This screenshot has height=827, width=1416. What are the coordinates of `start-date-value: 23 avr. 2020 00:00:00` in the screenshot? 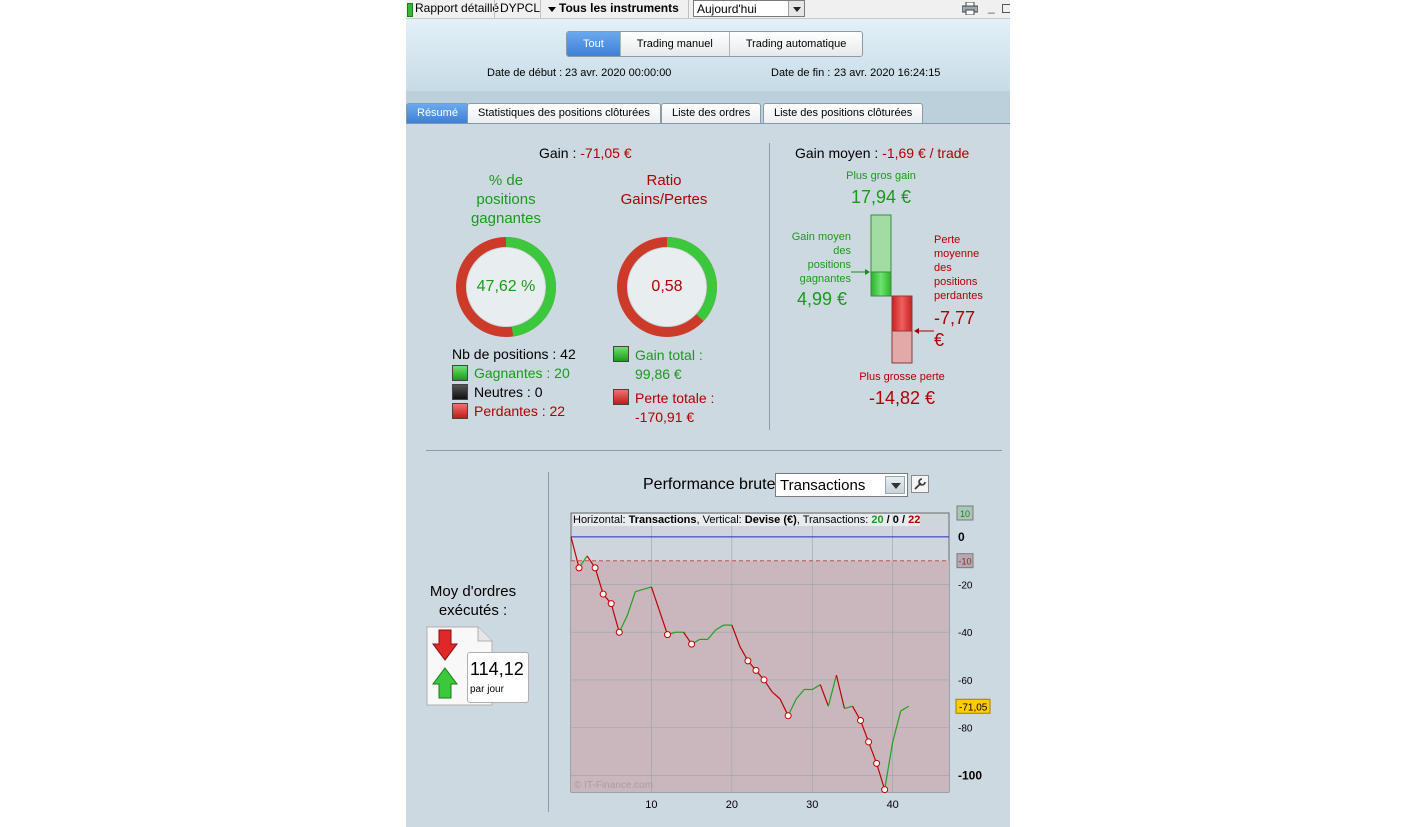 It's located at (618, 73).